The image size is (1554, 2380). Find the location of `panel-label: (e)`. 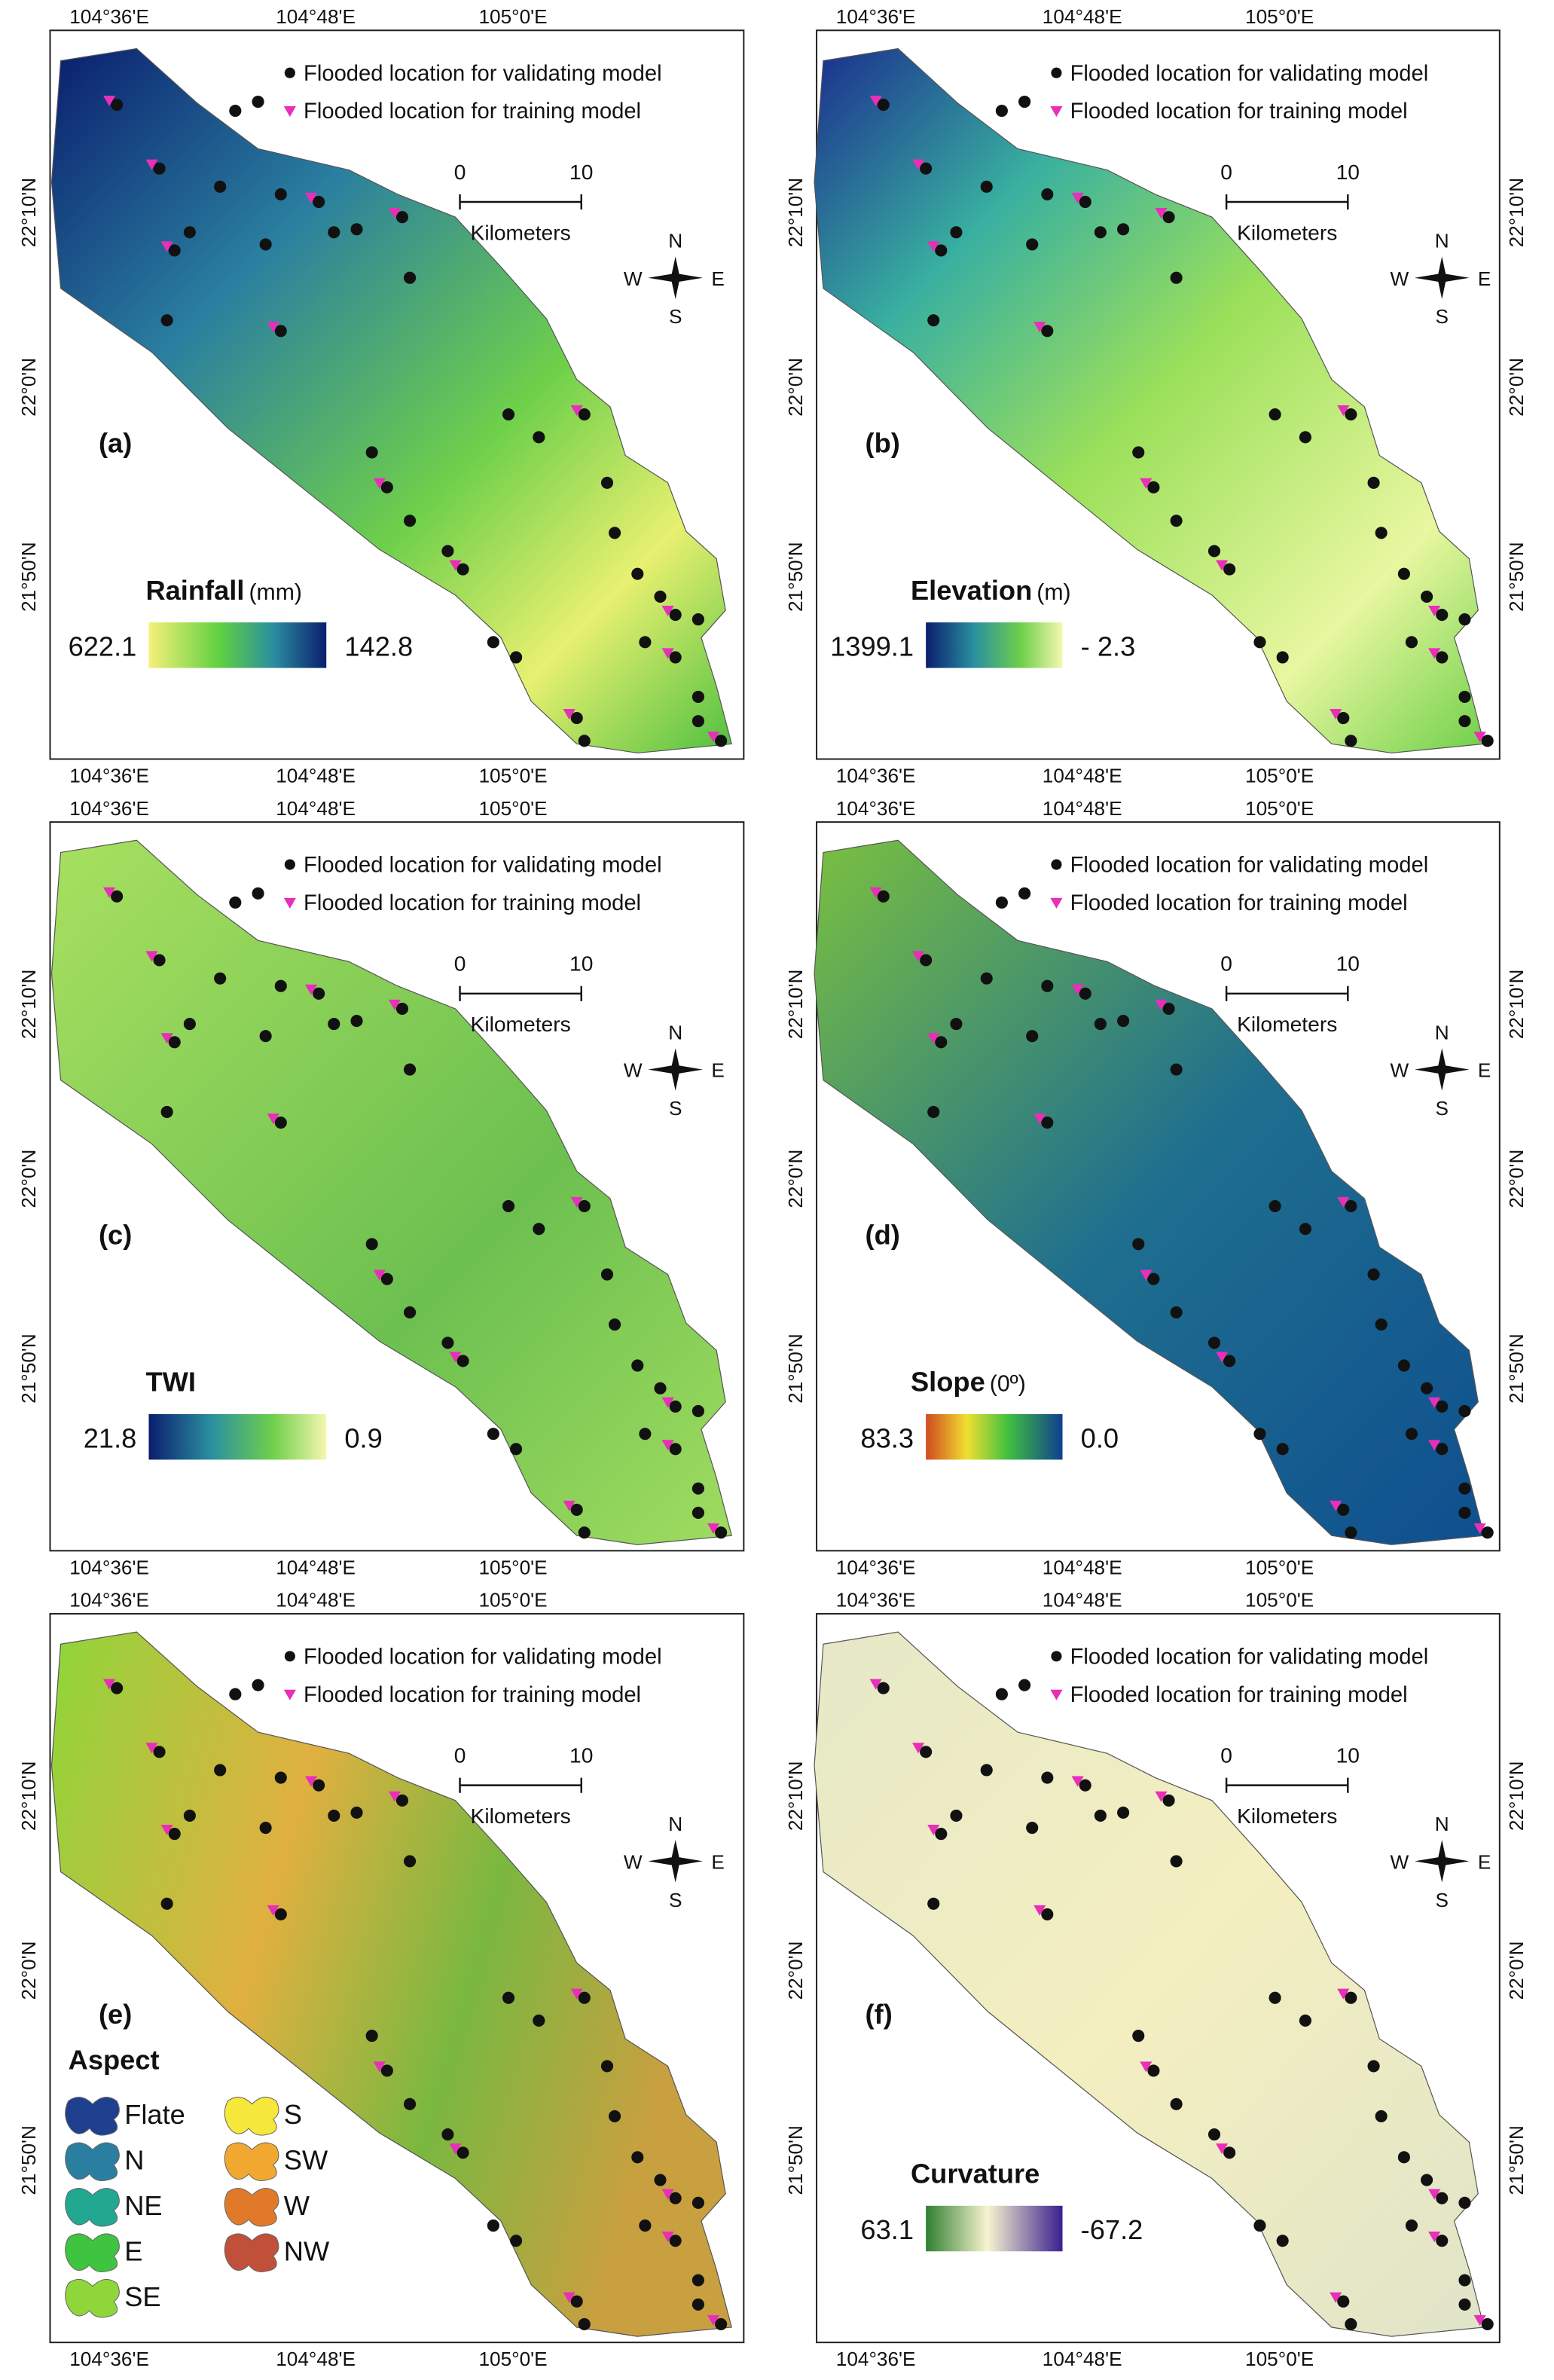

panel-label: (e) is located at coordinates (116, 2015).